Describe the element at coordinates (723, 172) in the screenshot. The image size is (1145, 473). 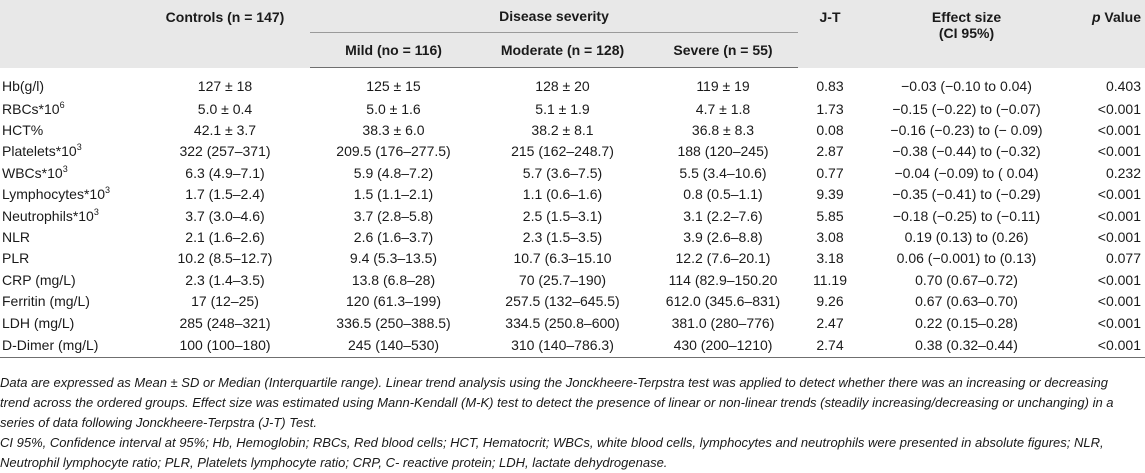
I see `cell-severe: 5.5 (3.4–10.6)` at that location.